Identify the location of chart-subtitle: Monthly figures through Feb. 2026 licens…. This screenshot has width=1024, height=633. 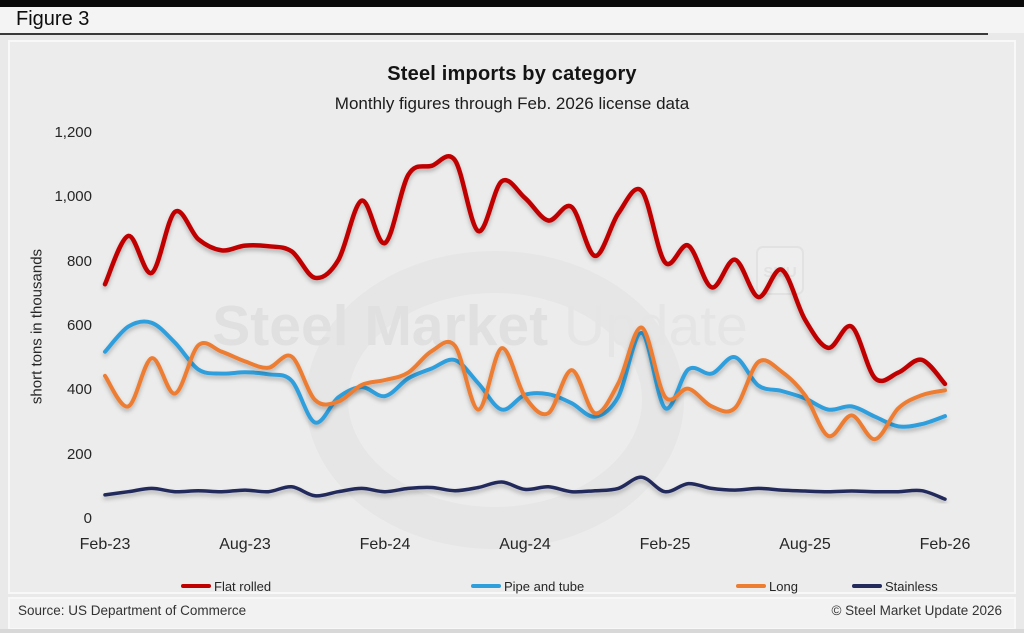
(512, 103).